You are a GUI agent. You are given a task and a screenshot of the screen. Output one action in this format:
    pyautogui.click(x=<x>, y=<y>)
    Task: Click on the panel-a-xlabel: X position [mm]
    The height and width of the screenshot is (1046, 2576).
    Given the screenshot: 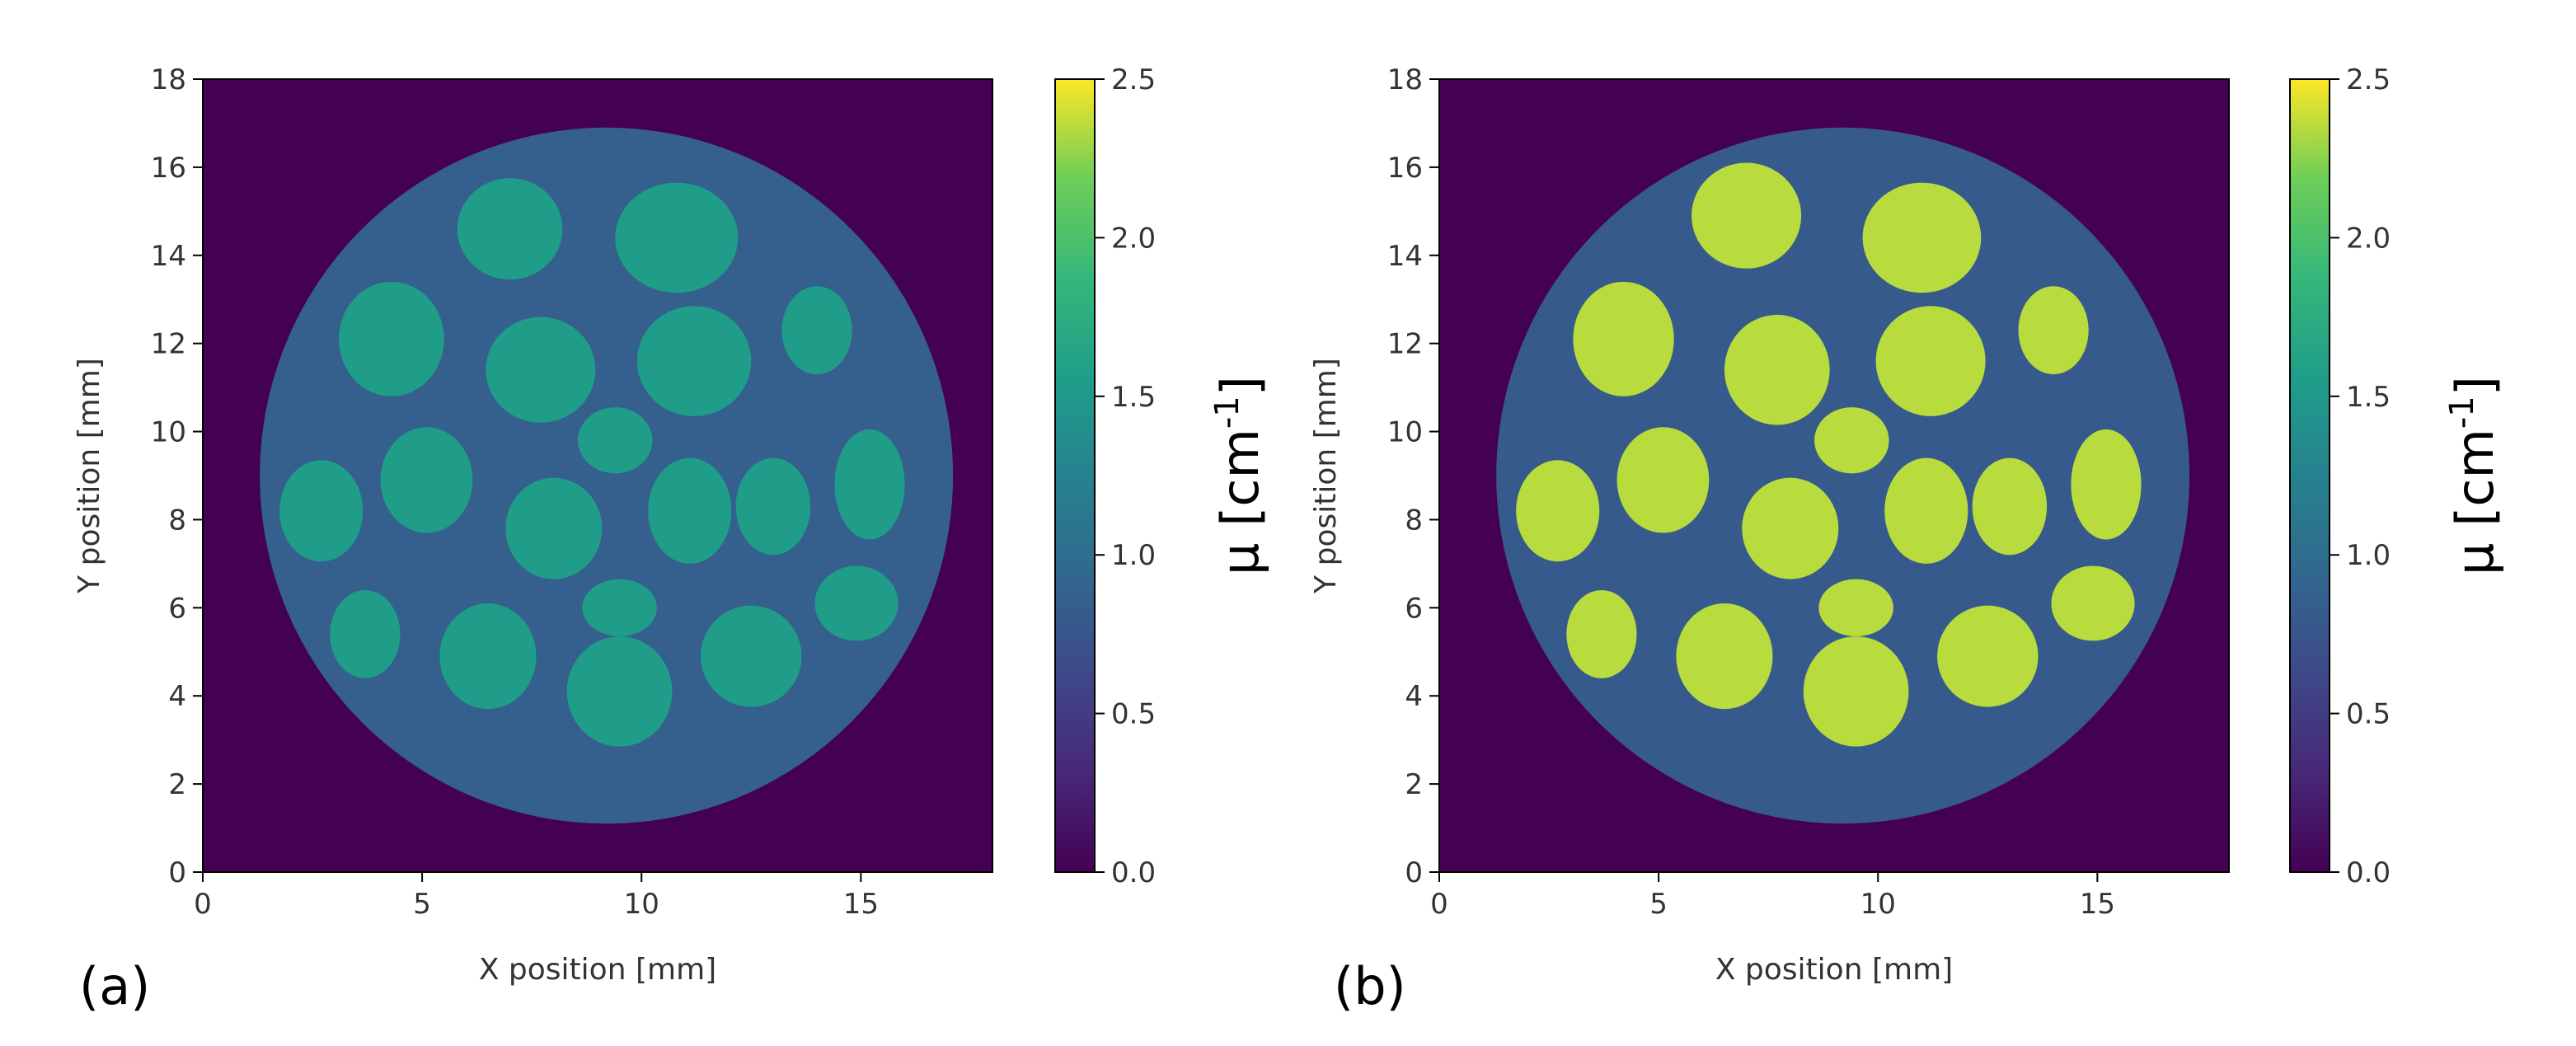 What is the action you would take?
    pyautogui.click(x=597, y=970)
    